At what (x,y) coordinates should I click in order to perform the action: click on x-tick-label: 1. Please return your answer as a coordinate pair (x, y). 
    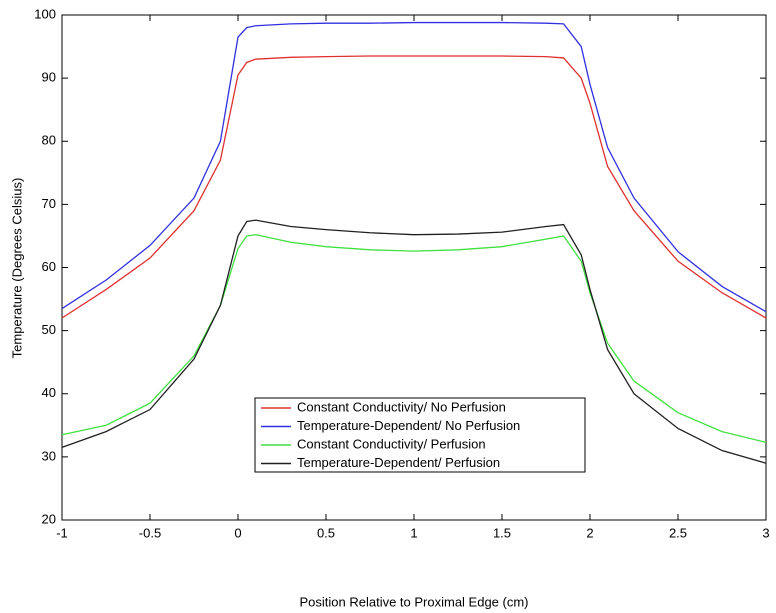
    Looking at the image, I should click on (413, 532).